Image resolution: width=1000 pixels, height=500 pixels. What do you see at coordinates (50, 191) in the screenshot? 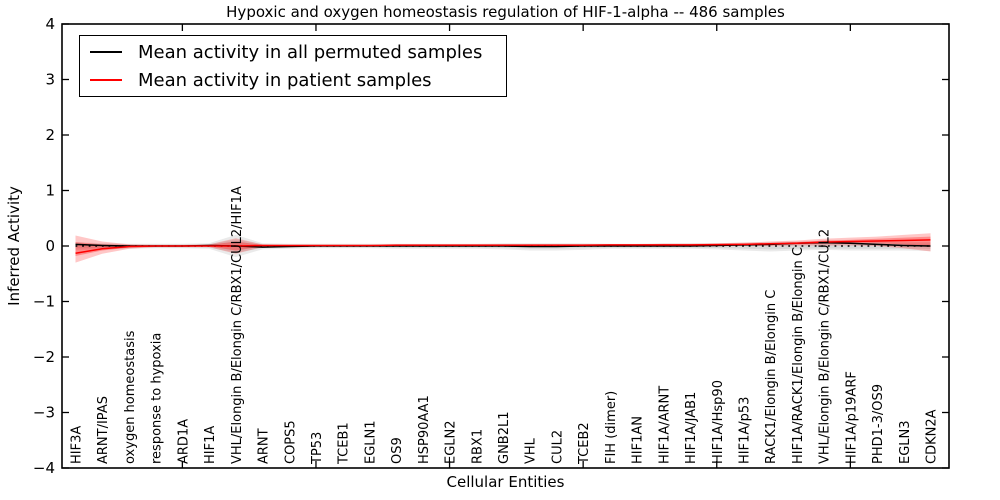
I see `y-tick-label: 1` at bounding box center [50, 191].